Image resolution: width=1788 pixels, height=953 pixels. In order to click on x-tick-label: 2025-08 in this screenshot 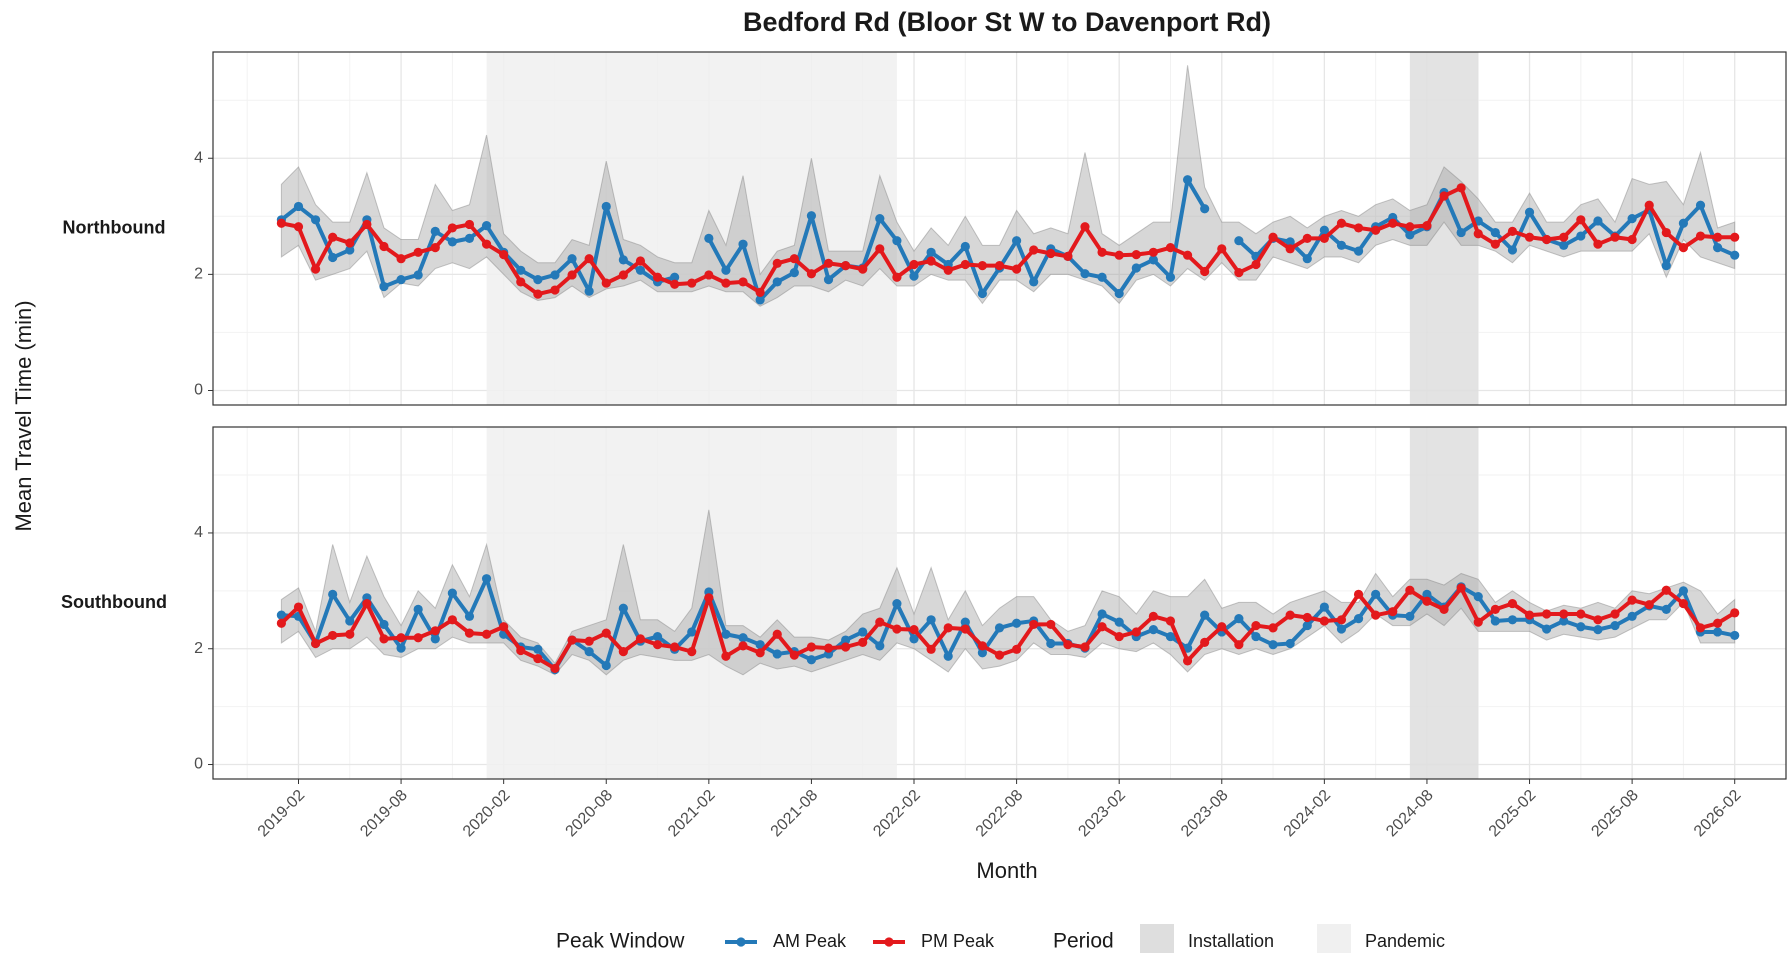, I will do `click(1615, 814)`.